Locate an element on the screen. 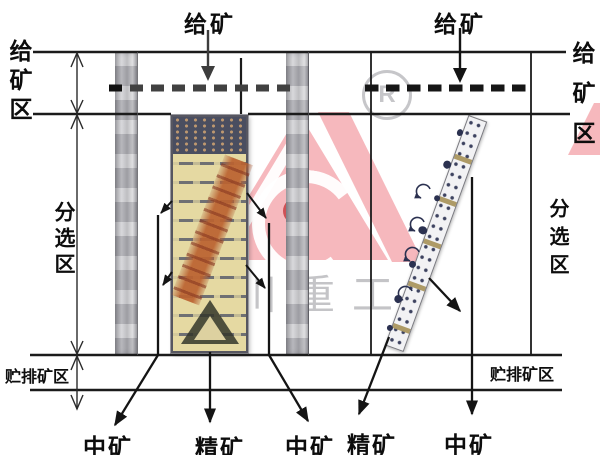 Image resolution: width=600 pixels, height=455 pixels. product-label-middling-3: 中矿 is located at coordinates (469, 443).